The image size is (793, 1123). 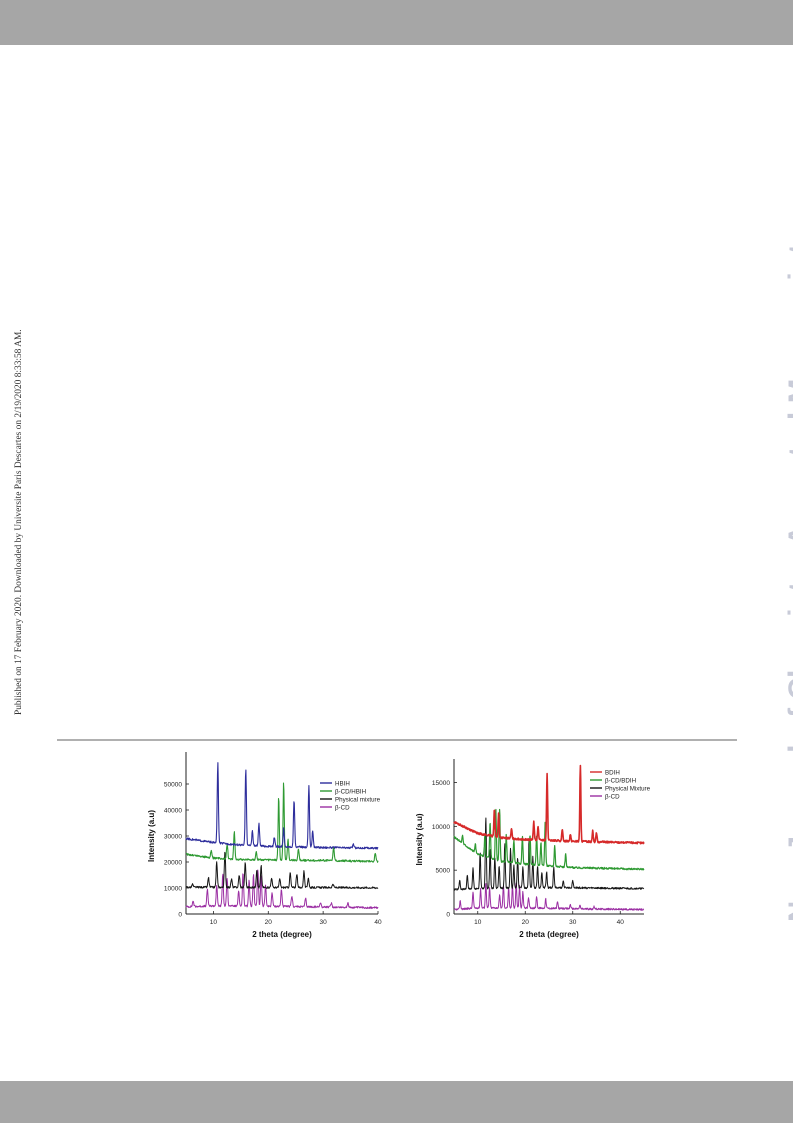 What do you see at coordinates (173, 785) in the screenshot?
I see `y-tick-label: 50000` at bounding box center [173, 785].